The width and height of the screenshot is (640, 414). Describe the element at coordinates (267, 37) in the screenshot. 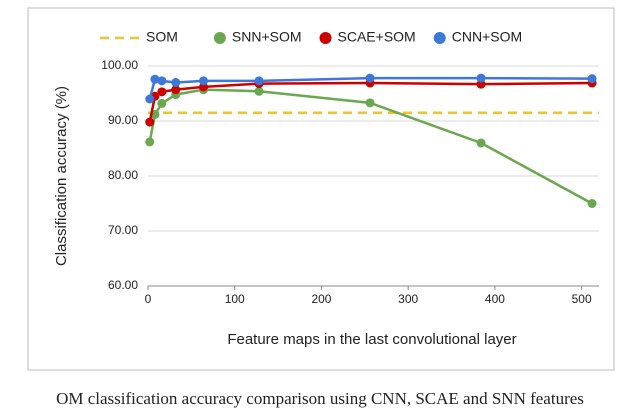

I see `legend-label: SNN+SOM` at that location.